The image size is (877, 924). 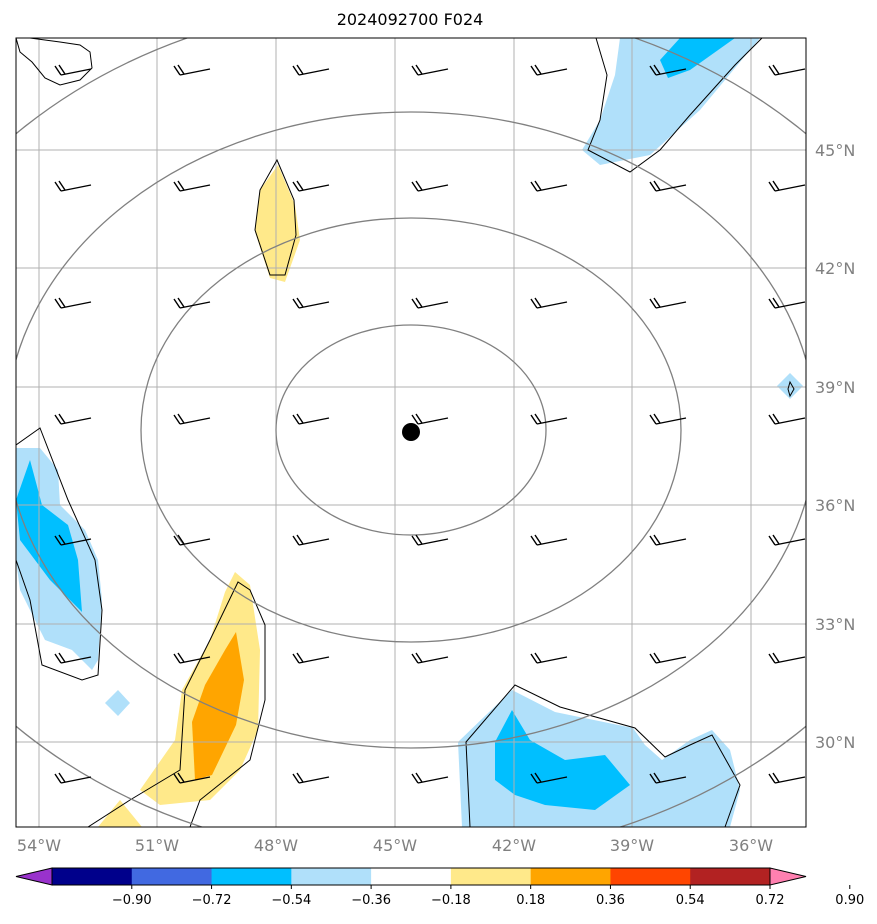 What do you see at coordinates (212, 900) in the screenshot?
I see `colorbar-tick-label: −0.72` at bounding box center [212, 900].